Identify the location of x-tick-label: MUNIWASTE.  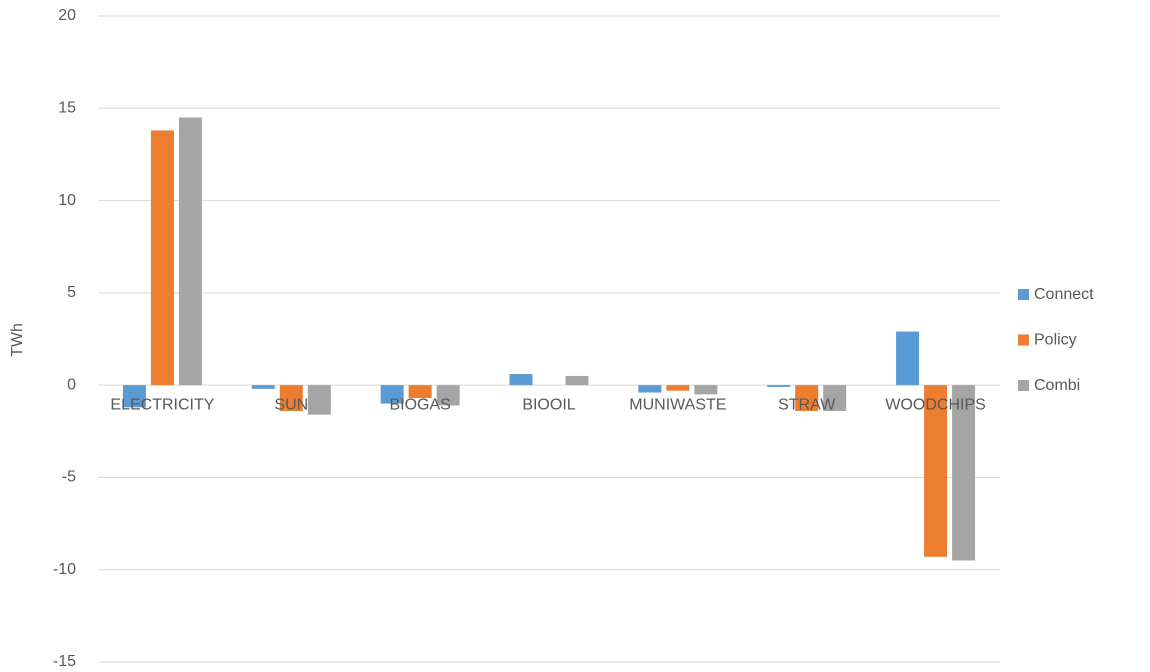
(677, 404).